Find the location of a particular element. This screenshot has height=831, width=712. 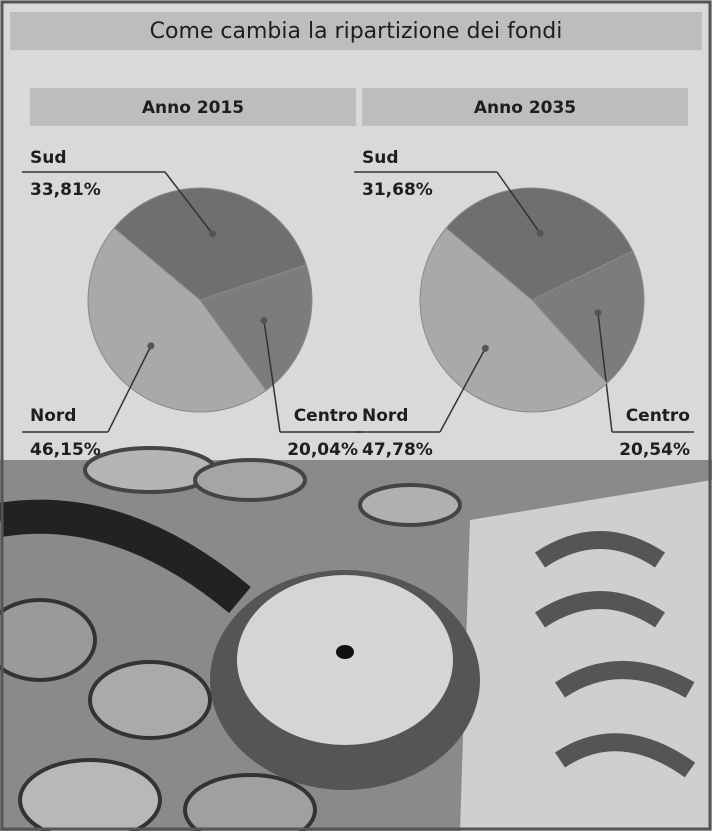

stethoscope-hole is located at coordinates (345, 652).